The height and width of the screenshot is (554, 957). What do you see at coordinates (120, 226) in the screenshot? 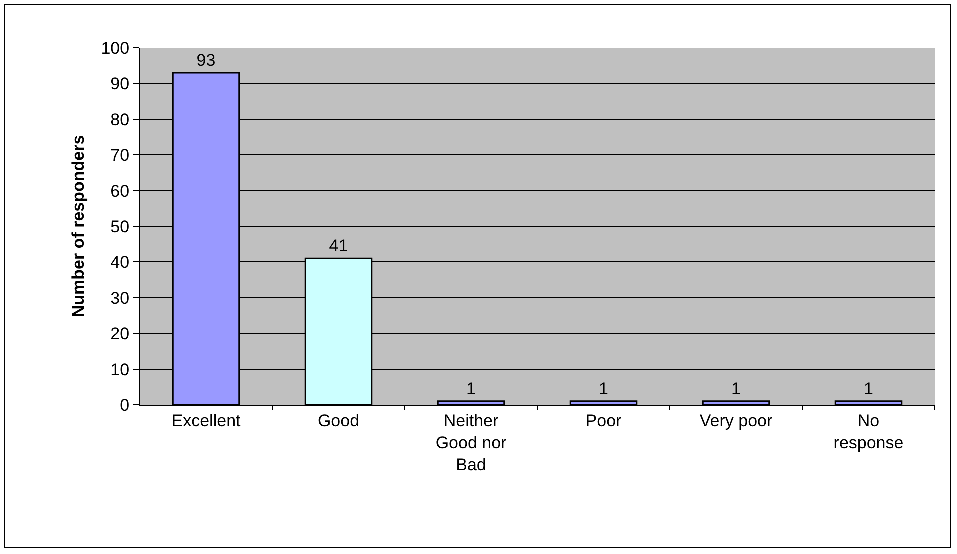
I see `y-tick-label: 50` at bounding box center [120, 226].